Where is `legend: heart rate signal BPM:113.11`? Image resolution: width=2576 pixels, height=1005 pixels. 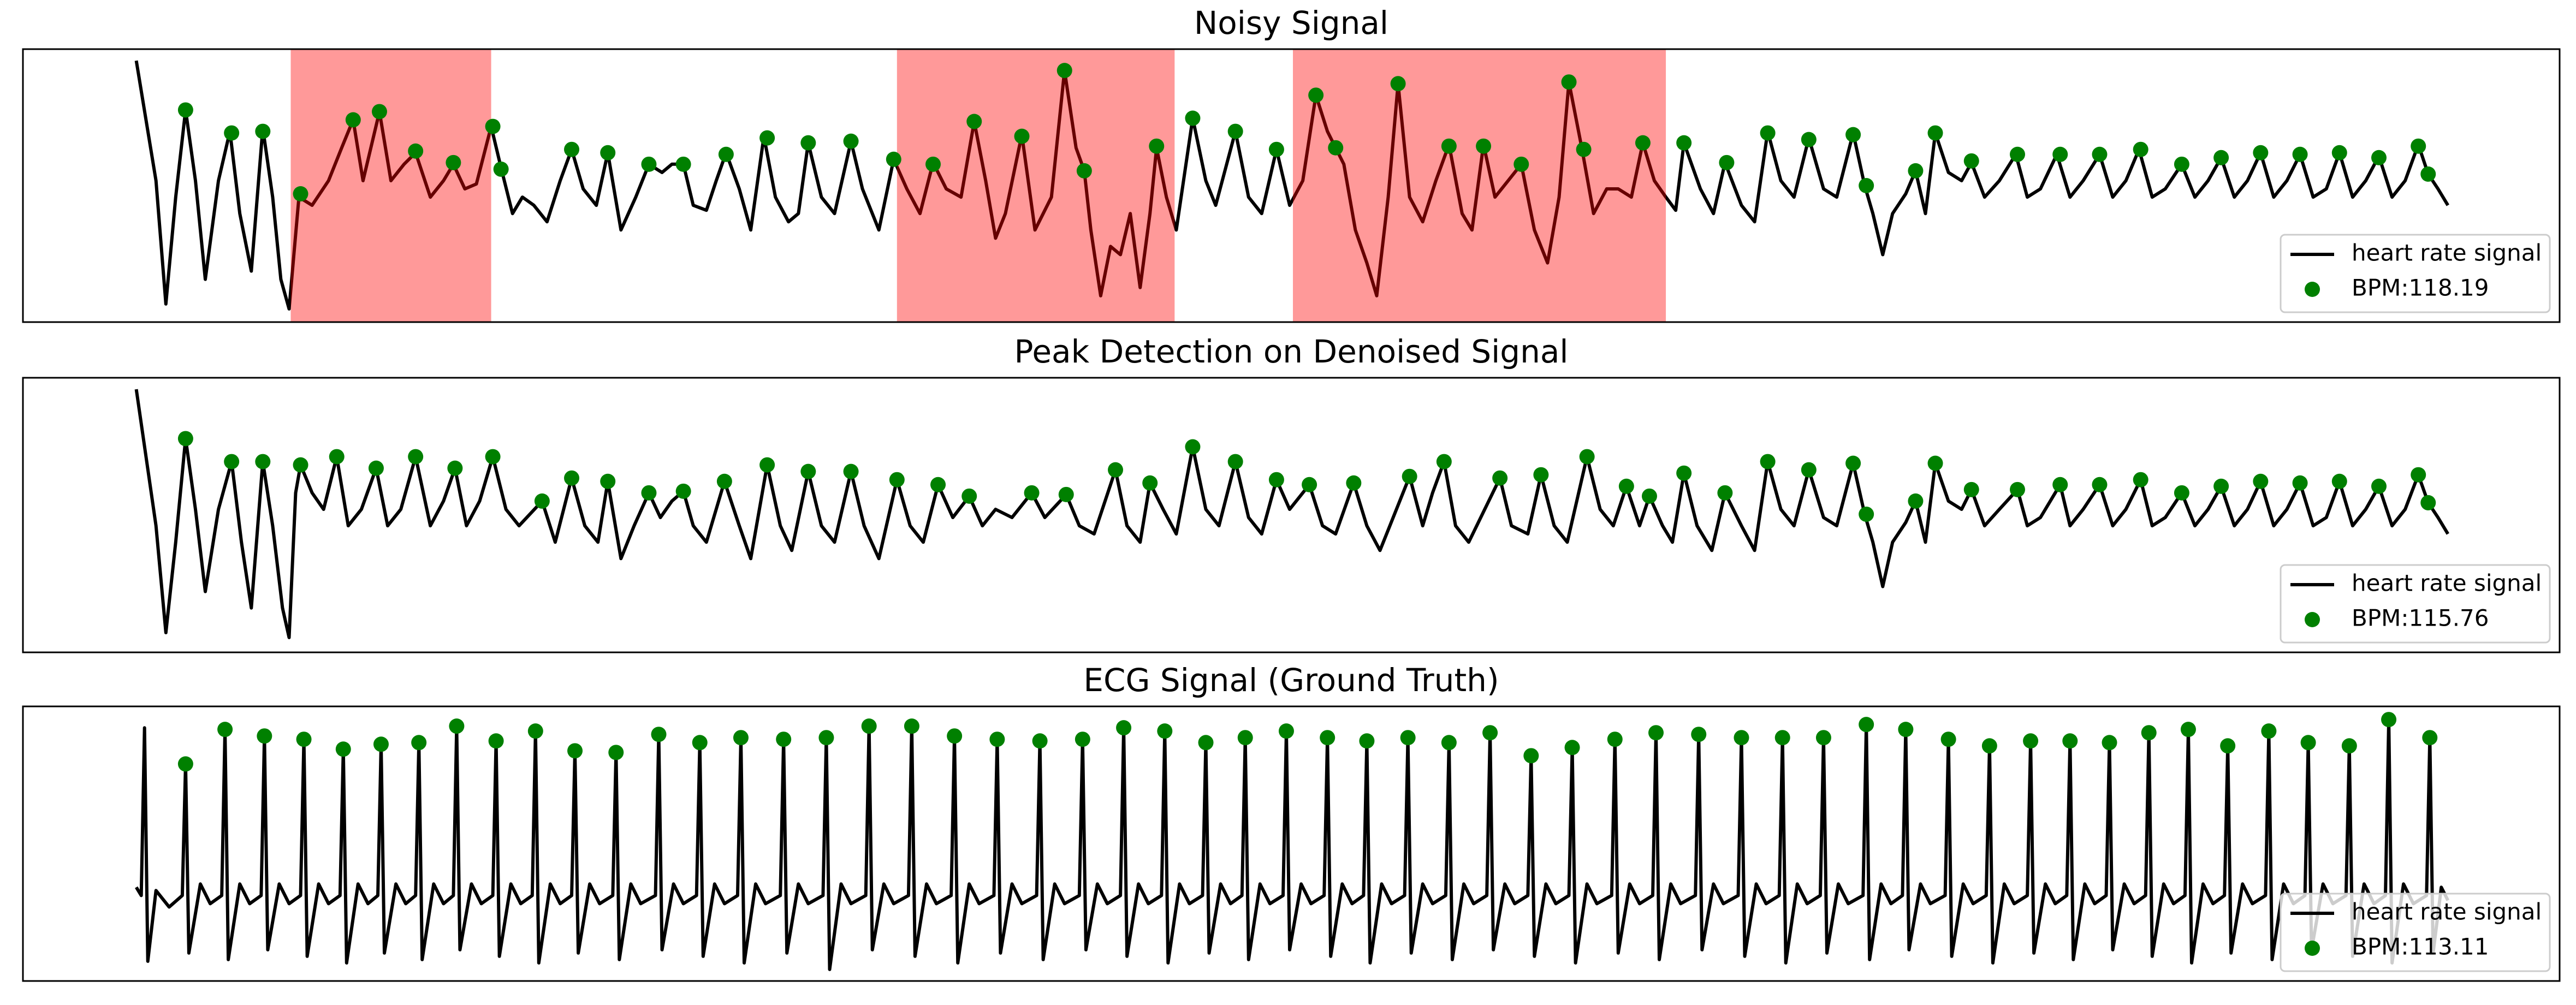
legend: heart rate signal BPM:113.11 is located at coordinates (2415, 933).